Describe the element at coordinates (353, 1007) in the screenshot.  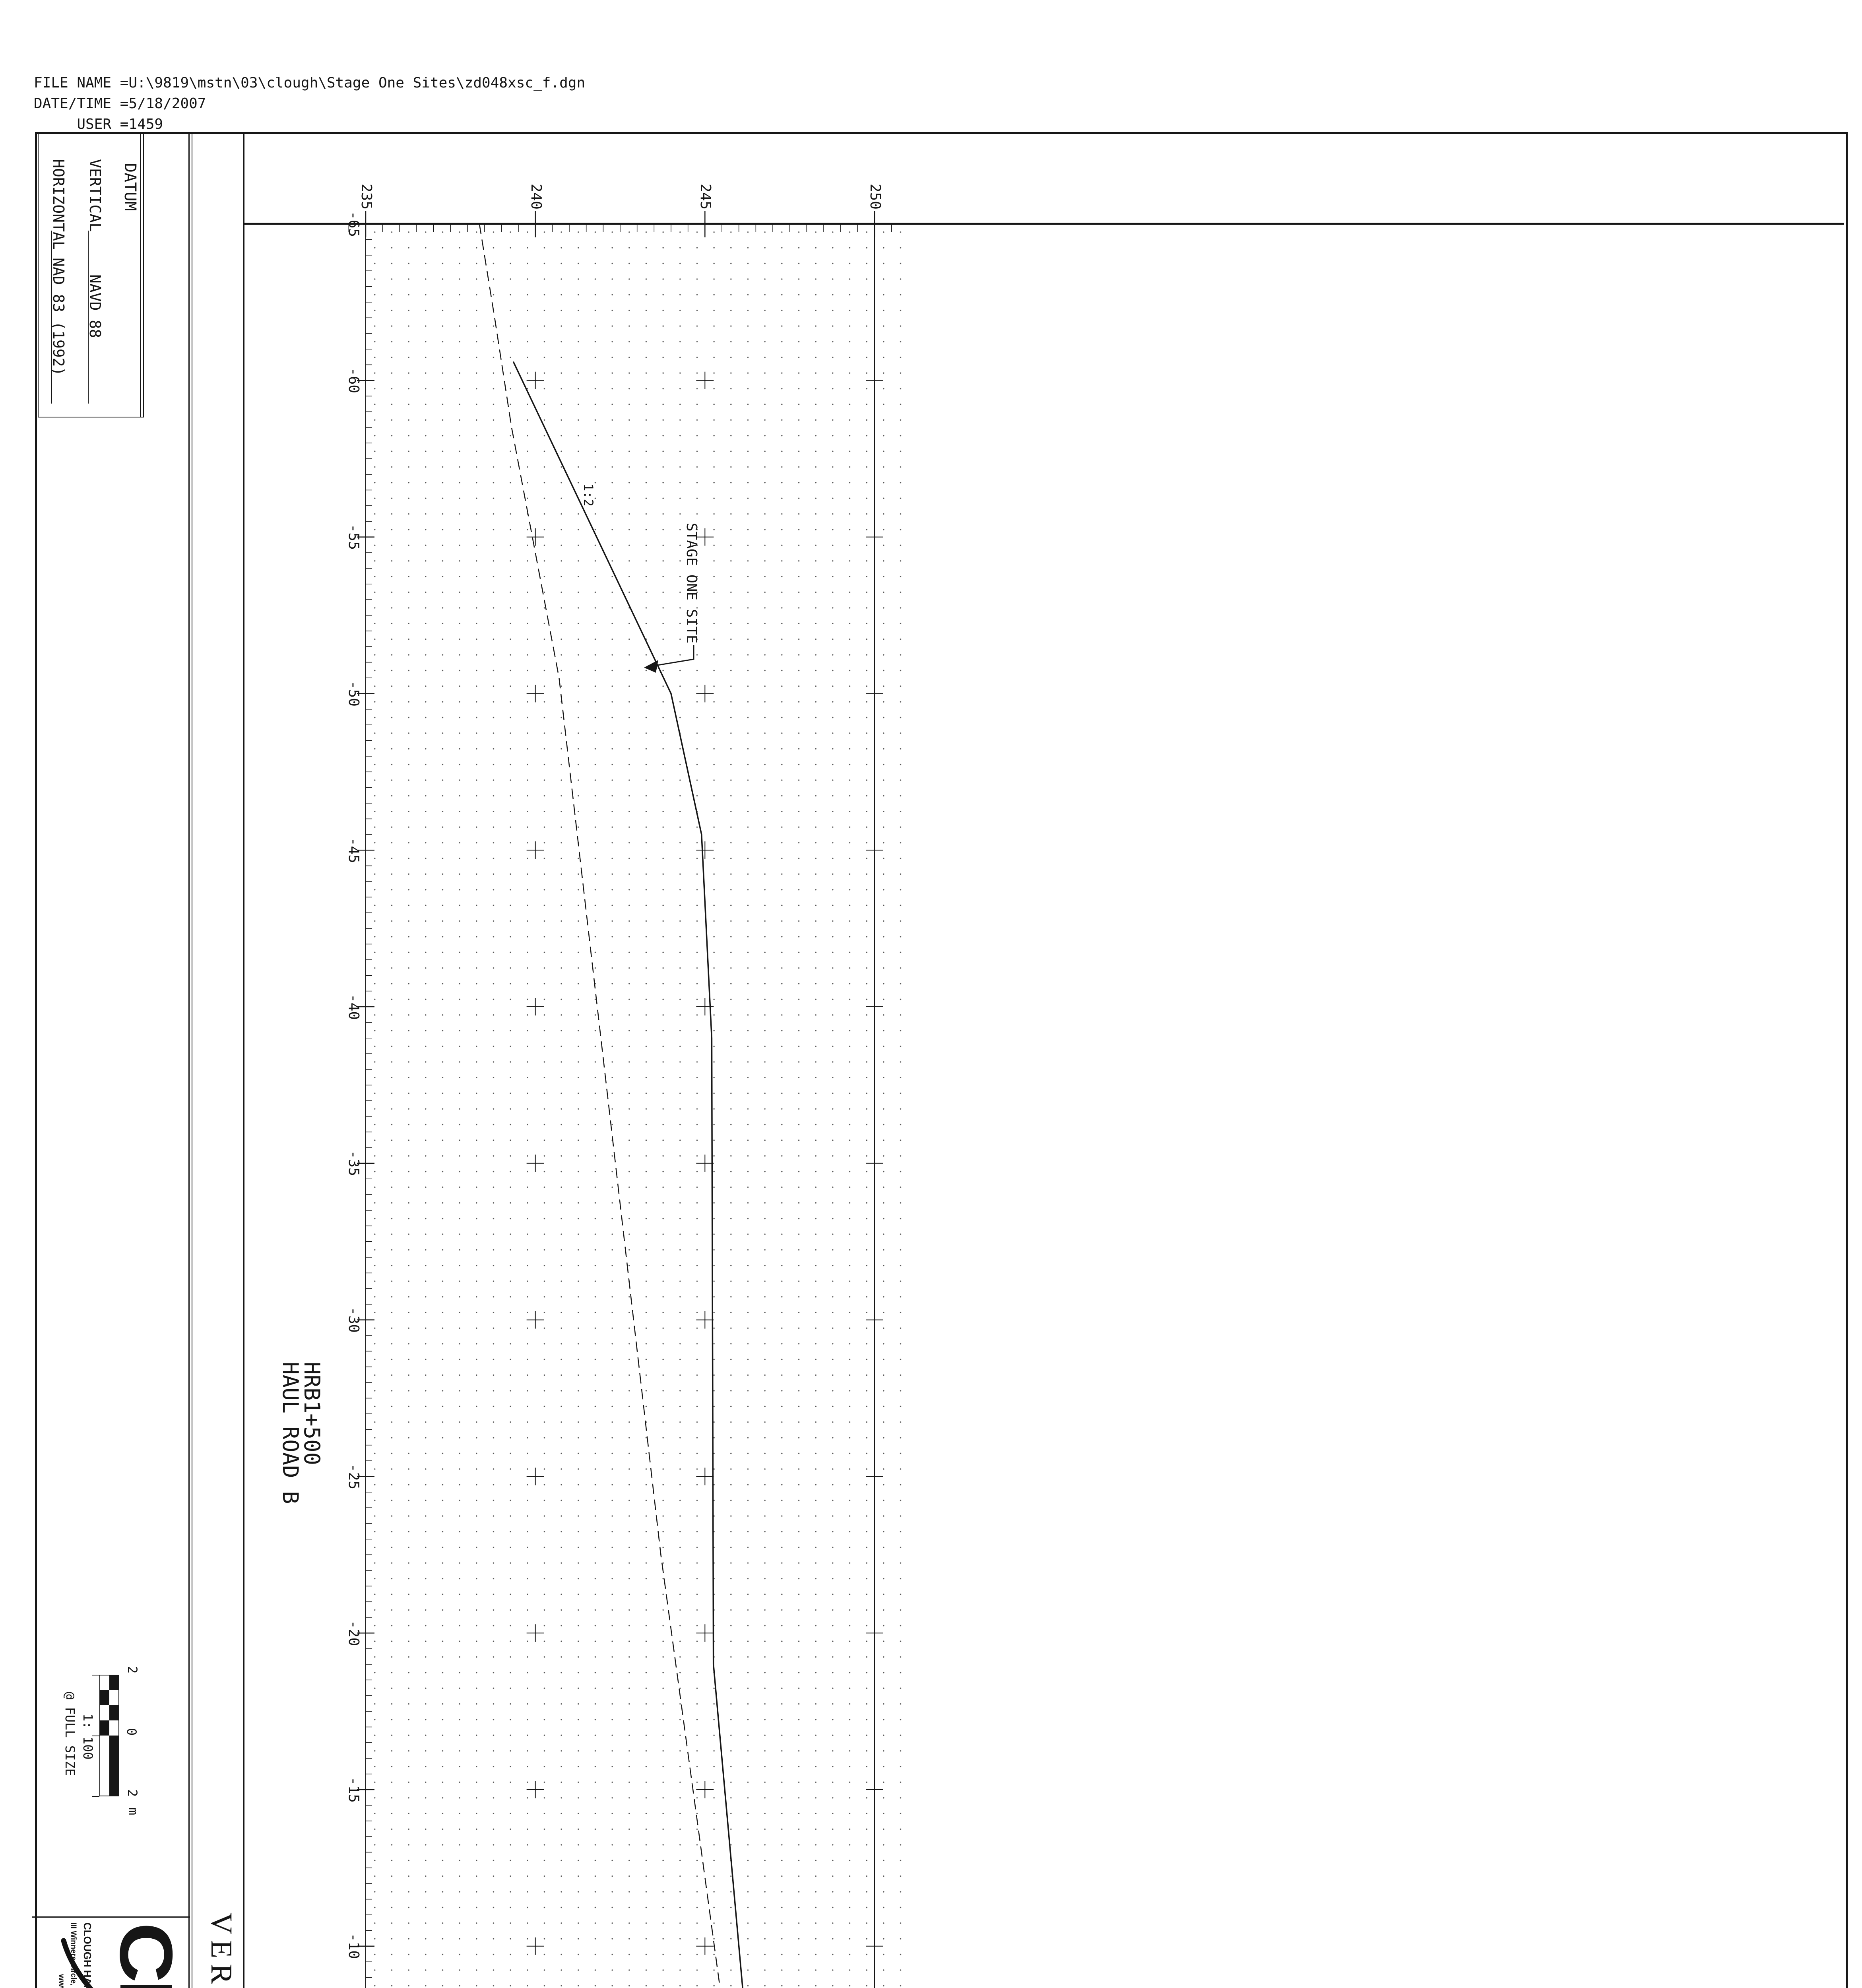
I see `offset-label--40: -40` at that location.